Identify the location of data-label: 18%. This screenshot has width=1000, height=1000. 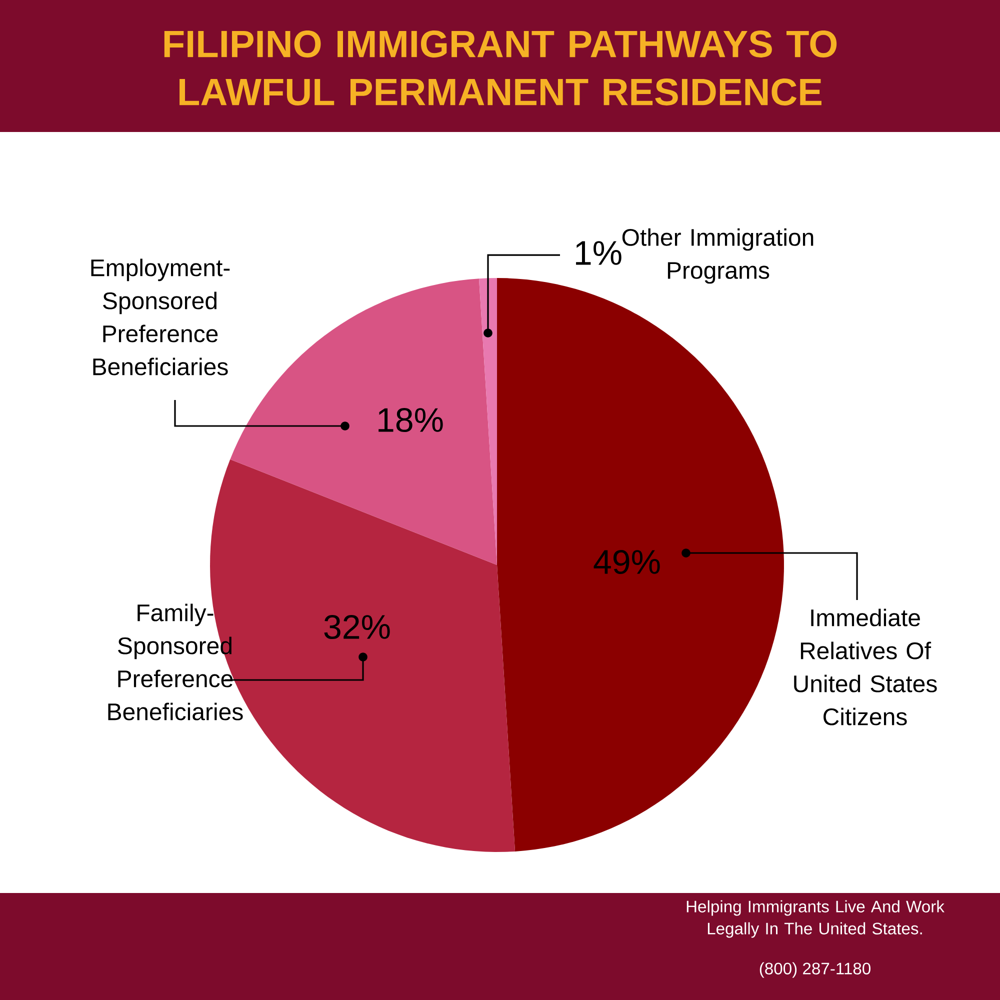
(410, 420).